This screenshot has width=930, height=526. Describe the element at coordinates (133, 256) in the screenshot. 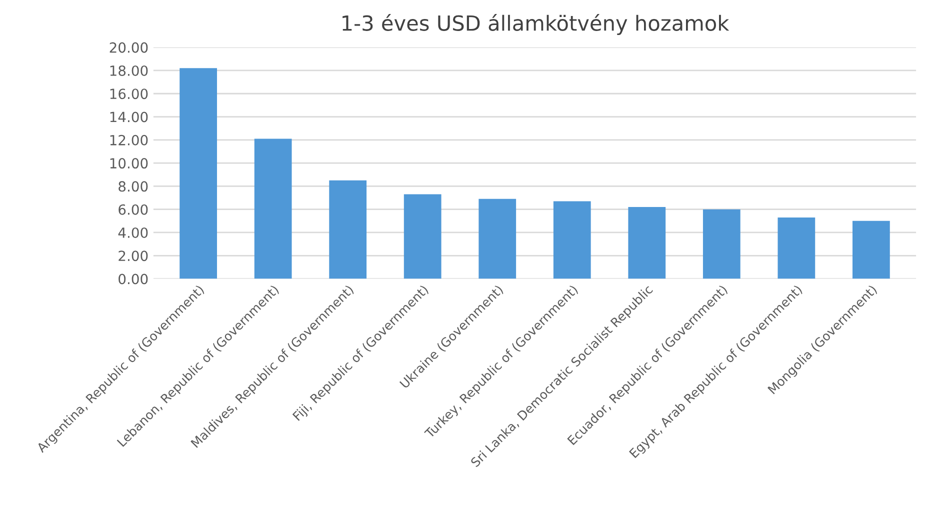

I see `y-tick-label: 2.00` at that location.